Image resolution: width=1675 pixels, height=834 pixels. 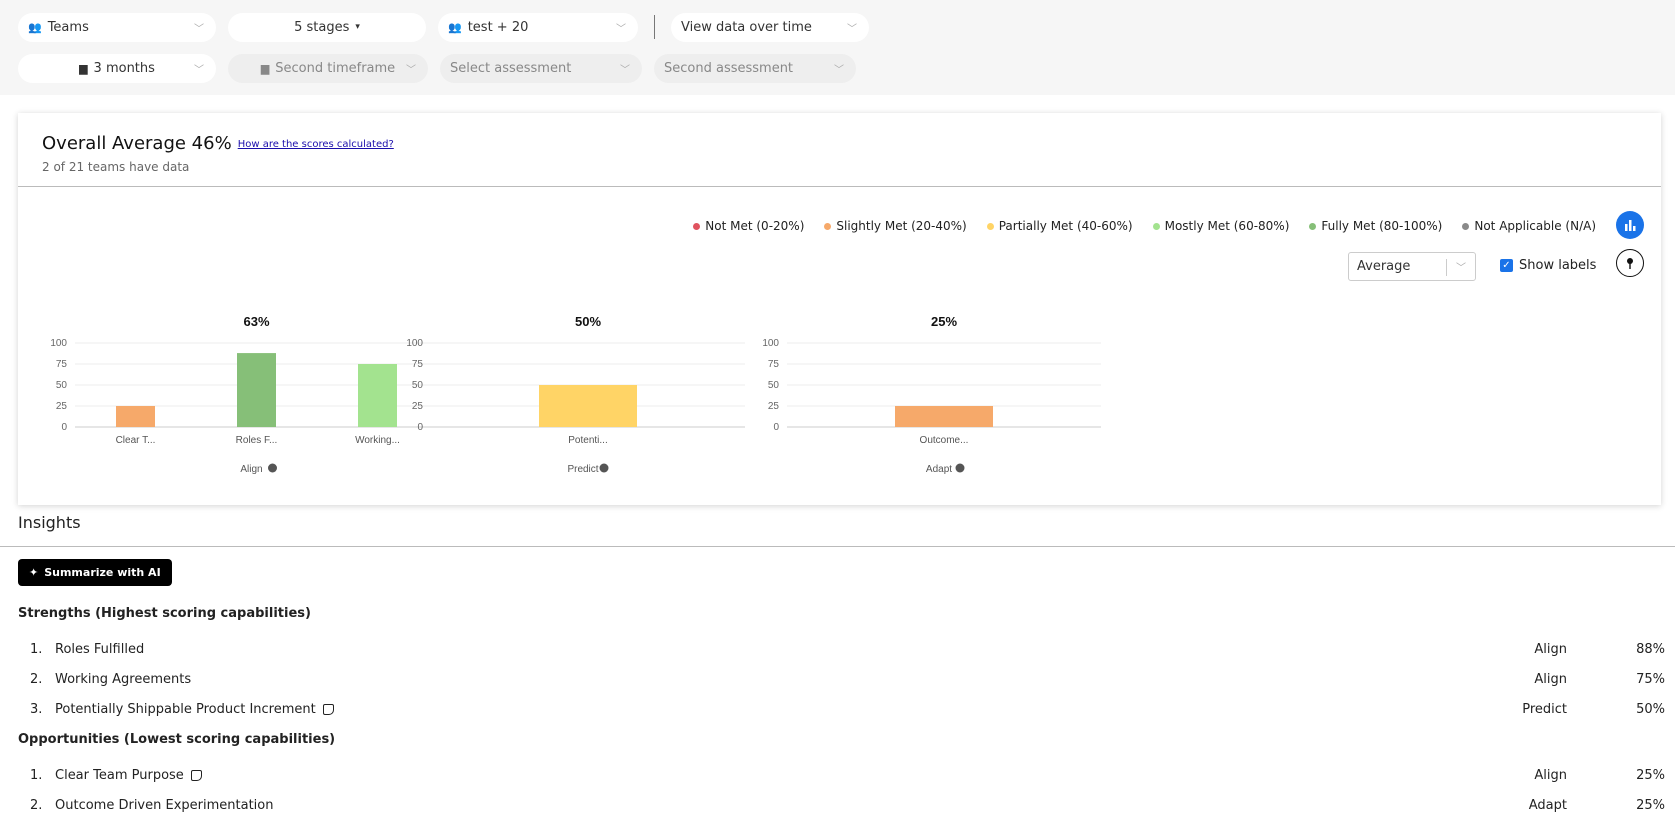 I want to click on filter-label: Second assessment, so click(x=729, y=68).